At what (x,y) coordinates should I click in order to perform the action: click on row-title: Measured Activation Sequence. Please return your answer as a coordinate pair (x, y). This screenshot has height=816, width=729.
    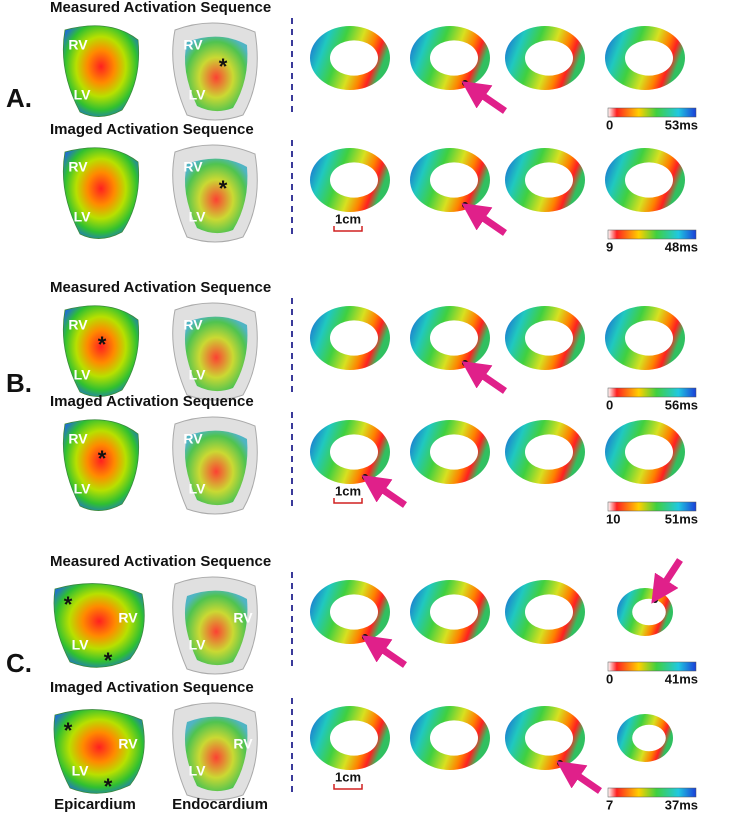
    Looking at the image, I should click on (160, 287).